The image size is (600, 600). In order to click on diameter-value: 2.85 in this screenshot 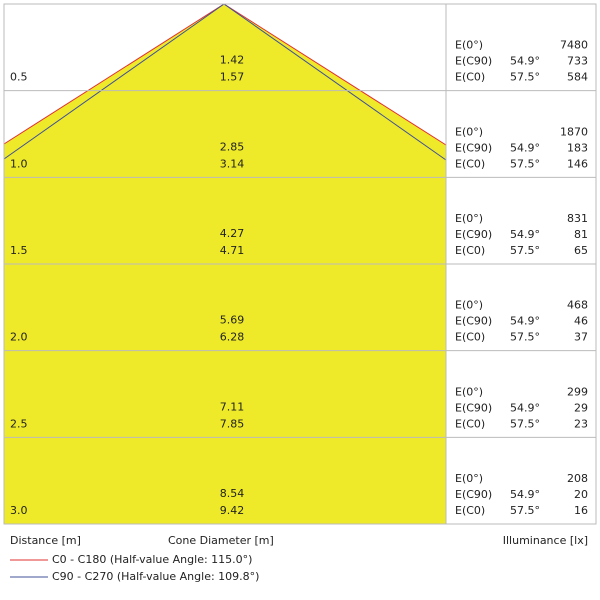, I will do `click(232, 146)`.